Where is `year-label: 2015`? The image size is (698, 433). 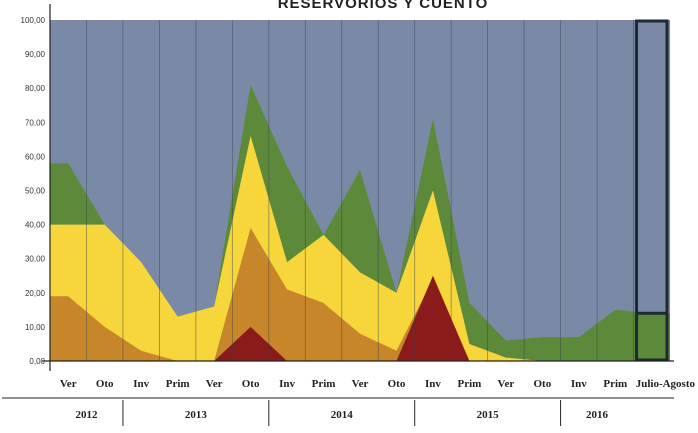 year-label: 2015 is located at coordinates (488, 415).